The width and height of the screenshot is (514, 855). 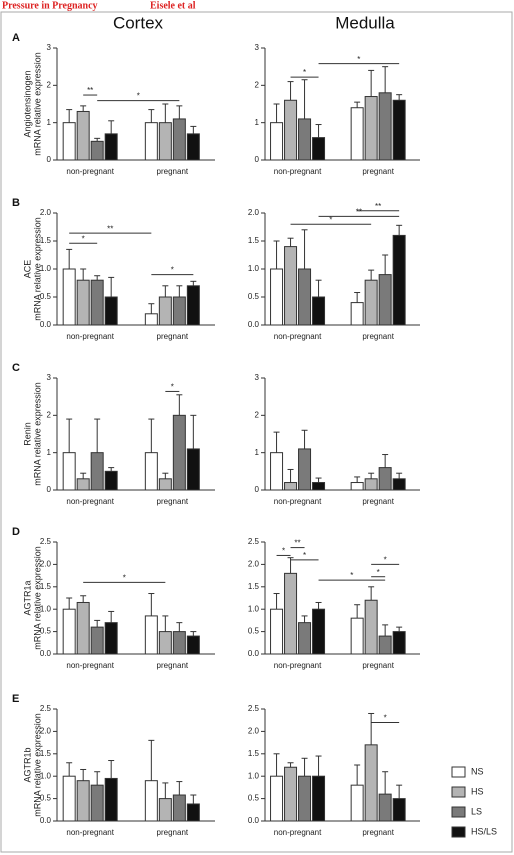 I want to click on panel-letter: C, so click(x=16, y=368).